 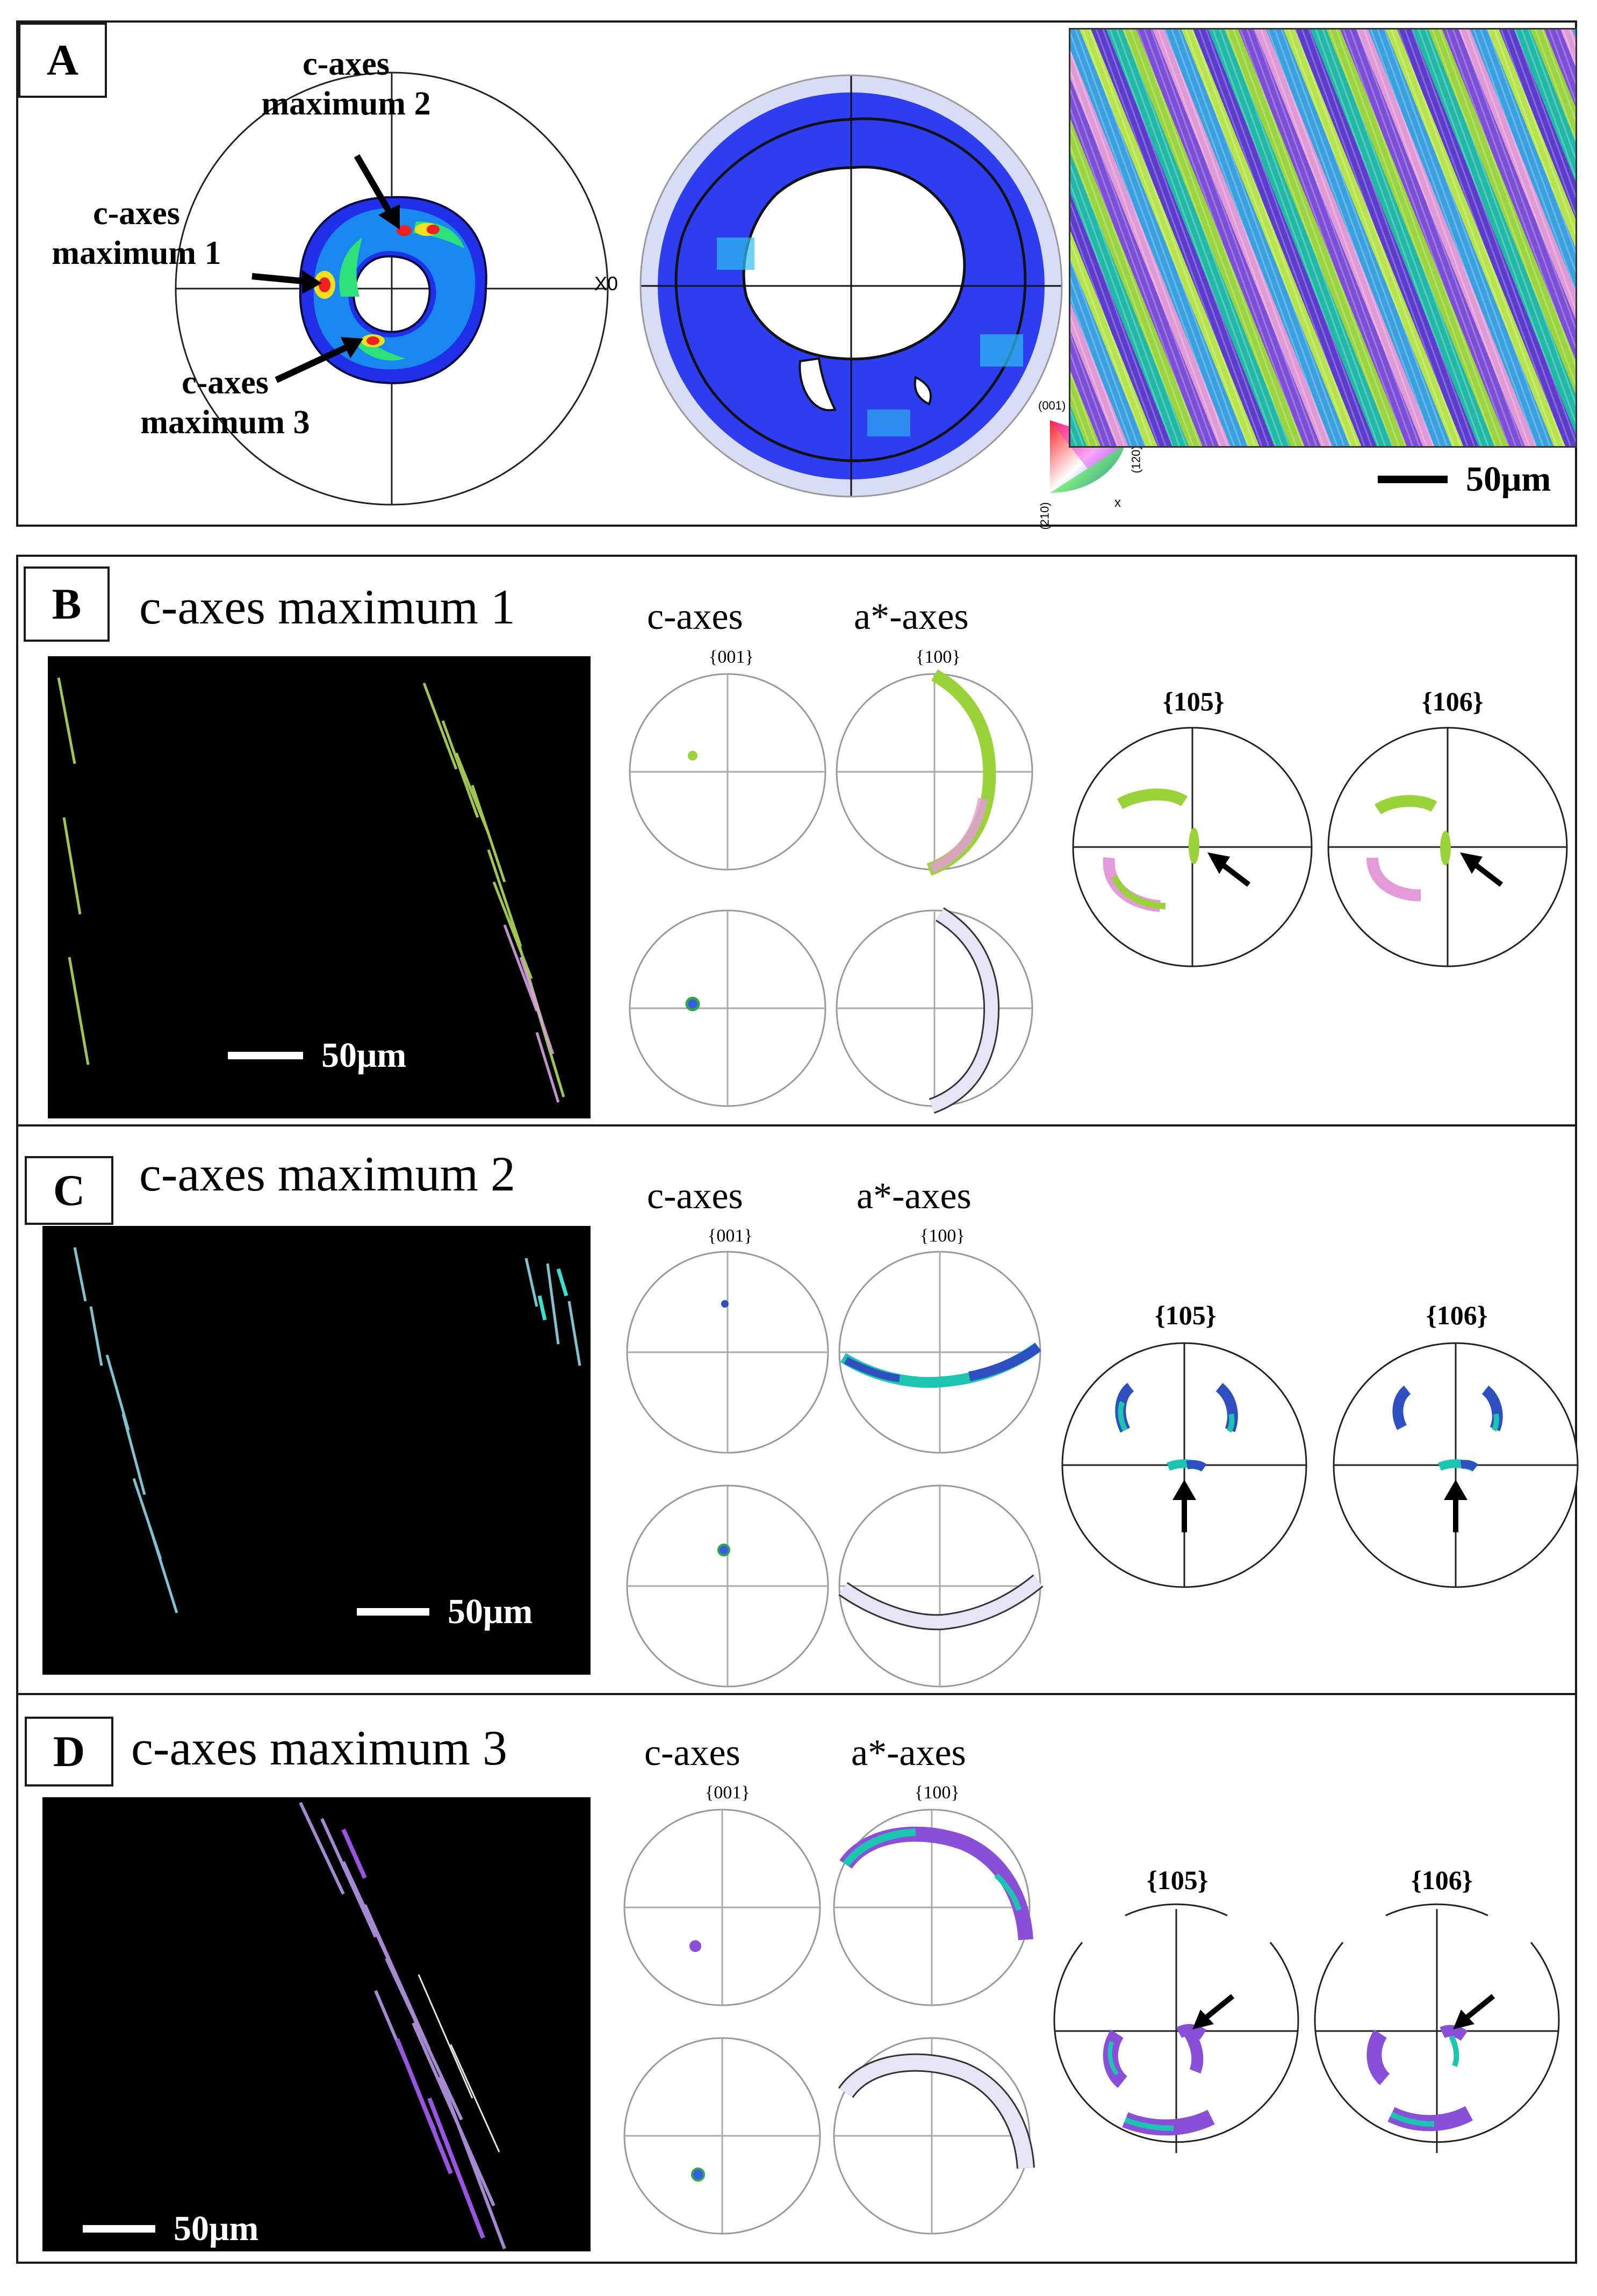 What do you see at coordinates (937, 1793) in the screenshot?
I see `panel-d-a-pole: {100}` at bounding box center [937, 1793].